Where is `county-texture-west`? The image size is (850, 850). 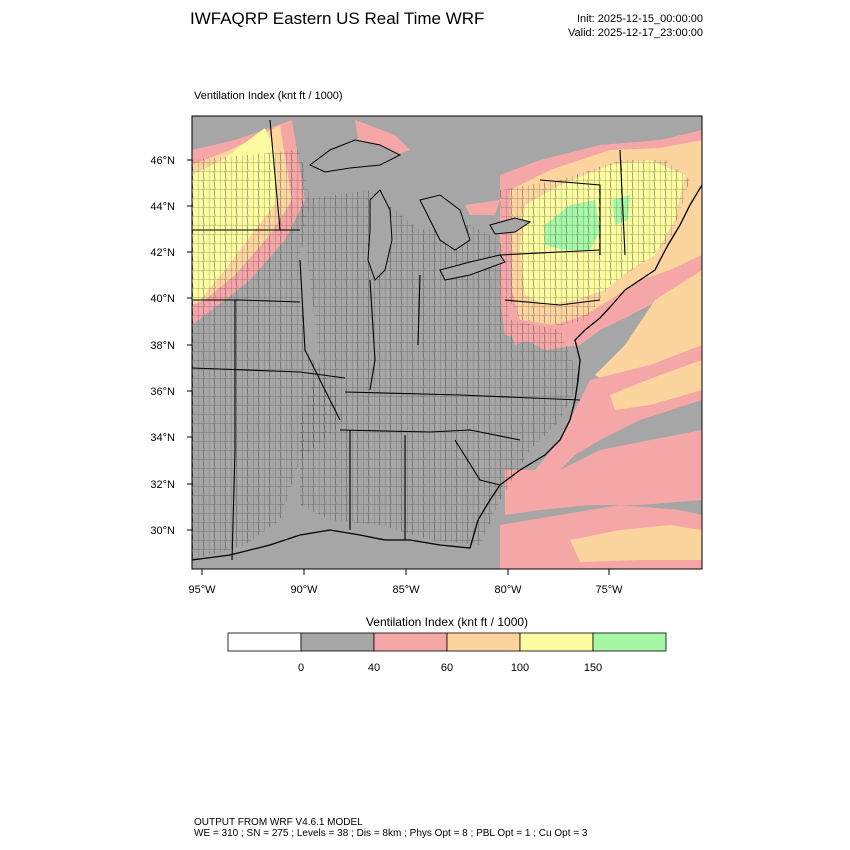 county-texture-west is located at coordinates (268, 355).